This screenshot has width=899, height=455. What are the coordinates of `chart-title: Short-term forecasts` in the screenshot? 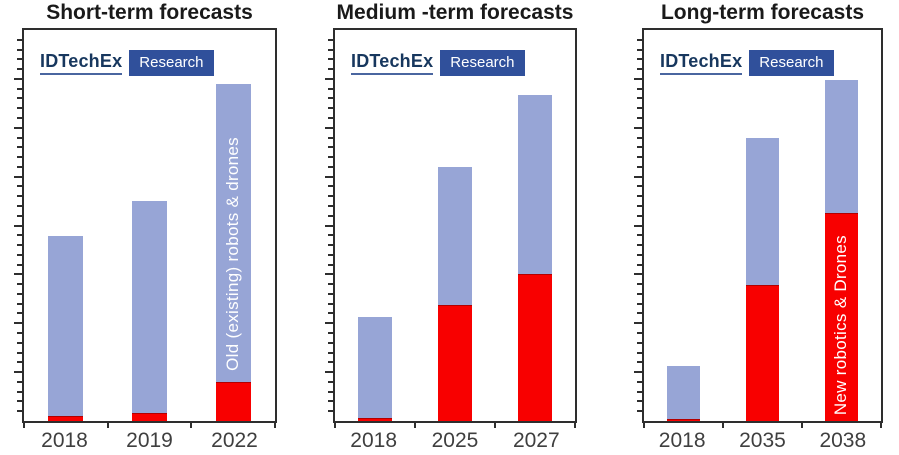 It's located at (149, 12).